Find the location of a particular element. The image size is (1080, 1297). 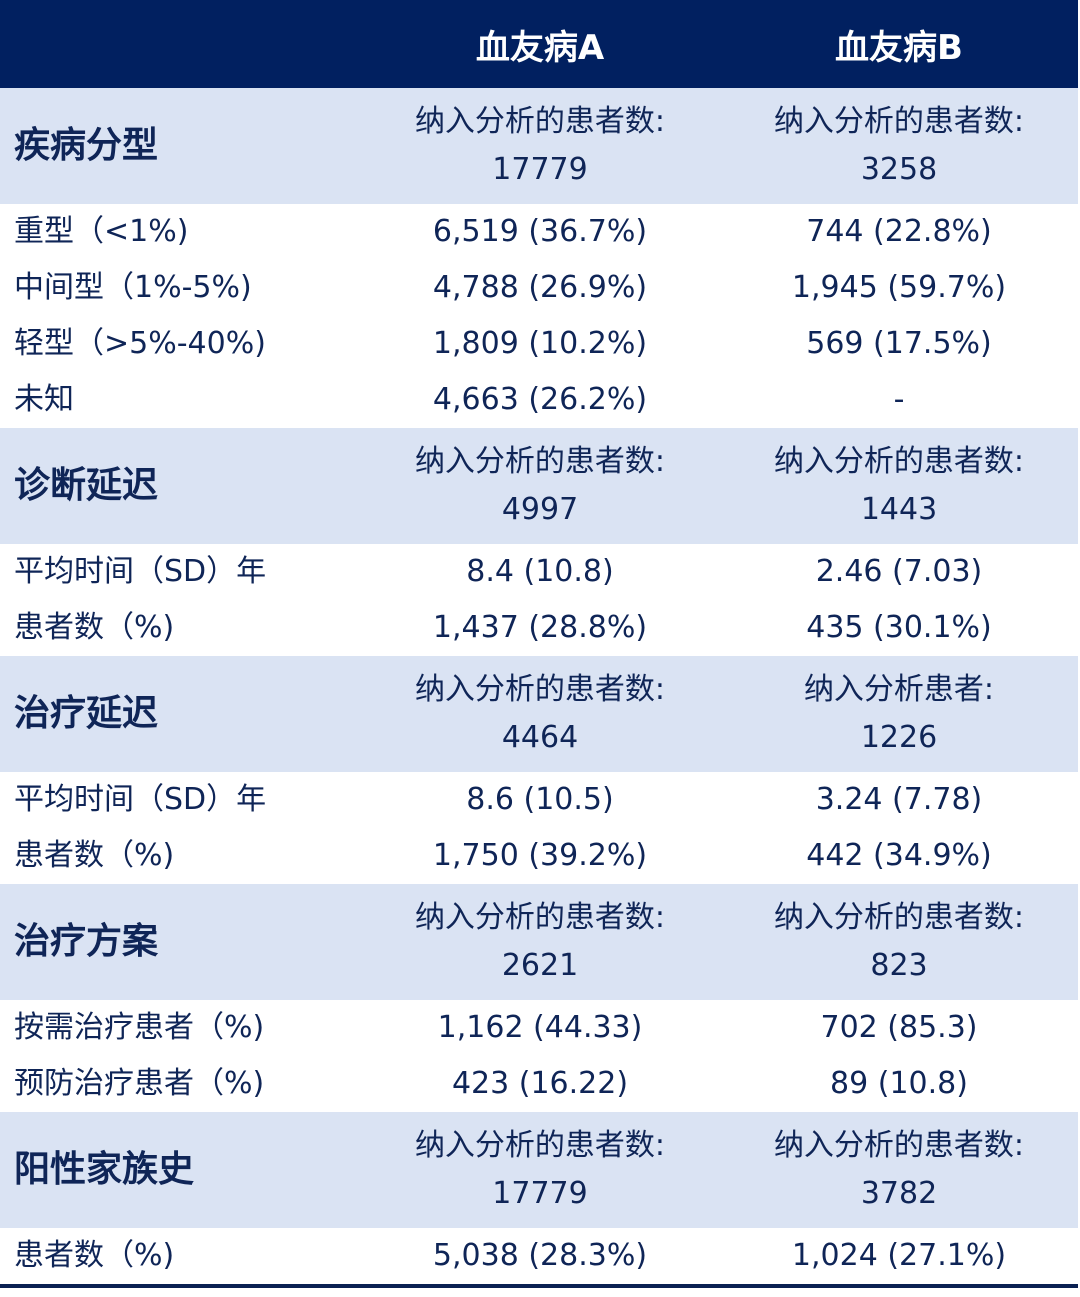

value-hemophilia-a: 5,038 (28.3%) is located at coordinates (540, 1255).